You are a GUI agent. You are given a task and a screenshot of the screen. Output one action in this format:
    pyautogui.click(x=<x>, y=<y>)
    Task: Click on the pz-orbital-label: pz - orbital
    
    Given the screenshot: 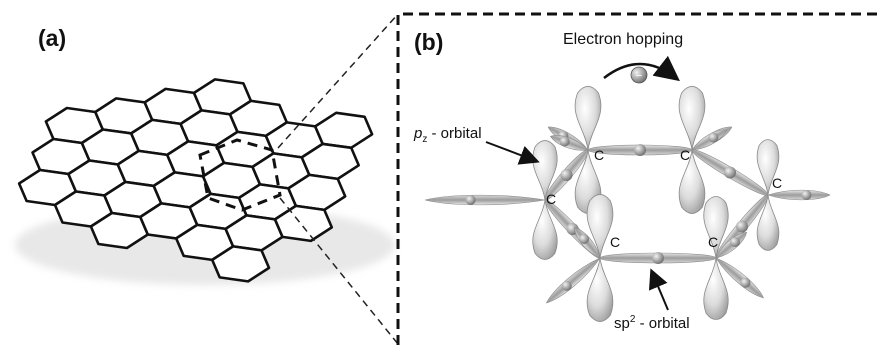 What is the action you would take?
    pyautogui.click(x=447, y=135)
    